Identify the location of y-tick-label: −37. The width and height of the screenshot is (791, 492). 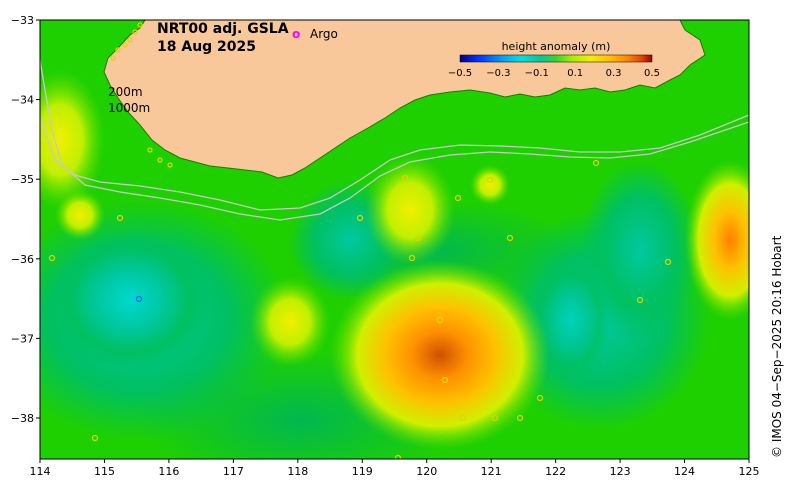
(22, 338).